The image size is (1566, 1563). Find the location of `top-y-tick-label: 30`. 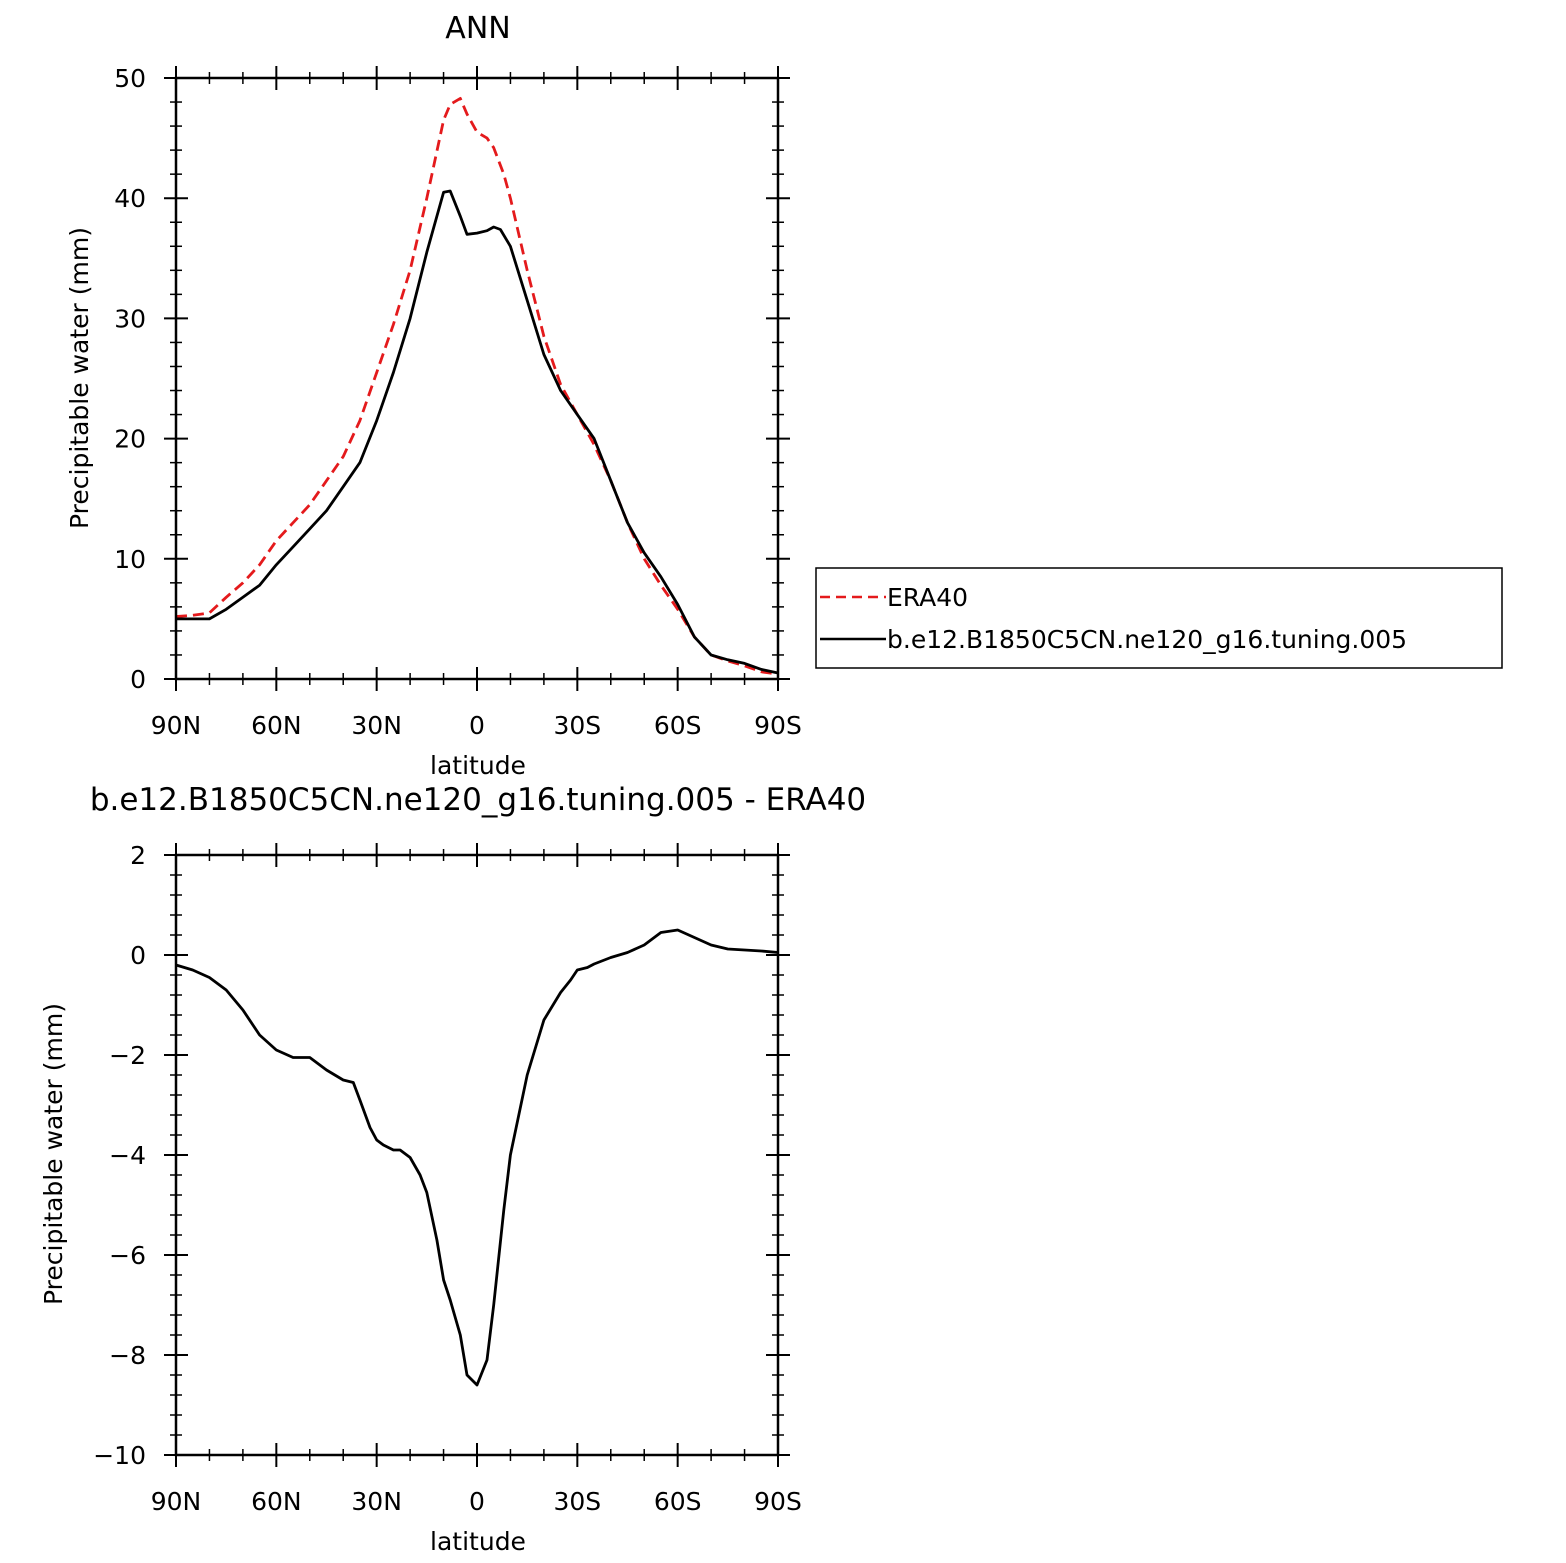

top-y-tick-label: 30 is located at coordinates (130, 318).